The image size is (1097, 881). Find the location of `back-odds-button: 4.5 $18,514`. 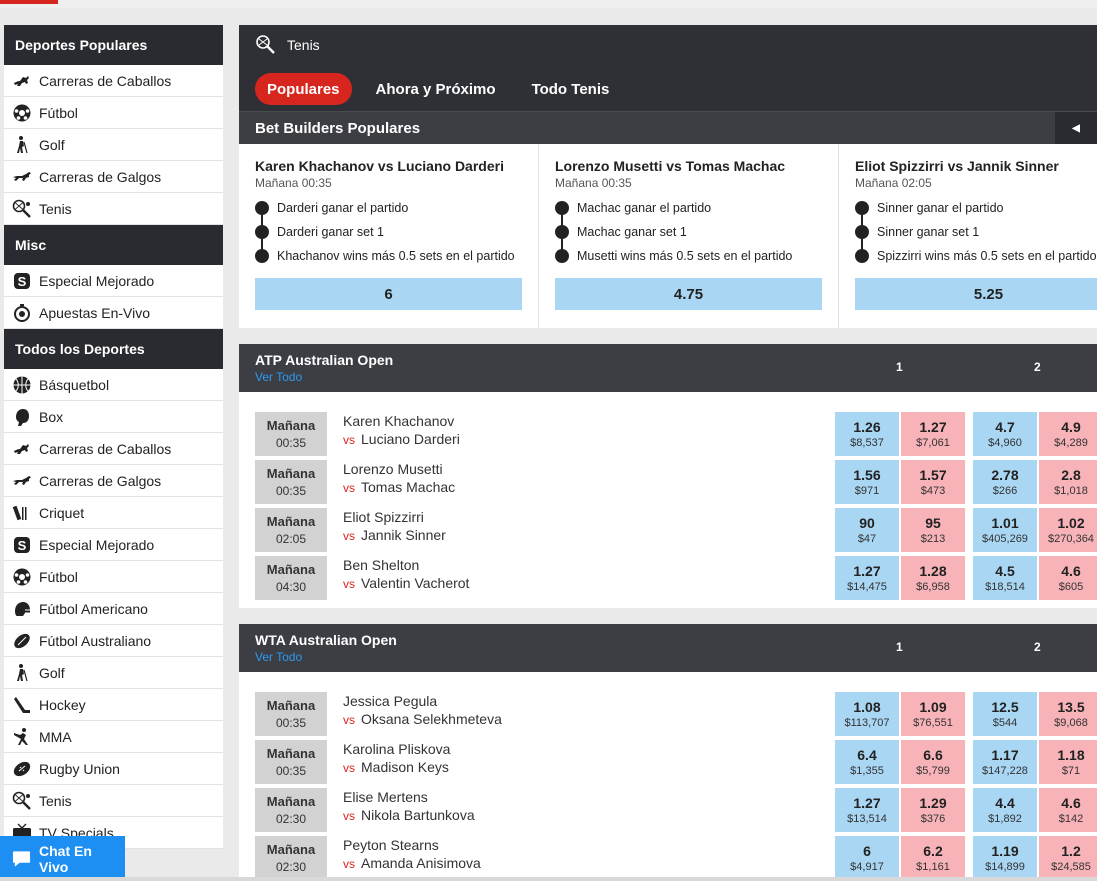

back-odds-button: 4.5 $18,514 is located at coordinates (1005, 578).